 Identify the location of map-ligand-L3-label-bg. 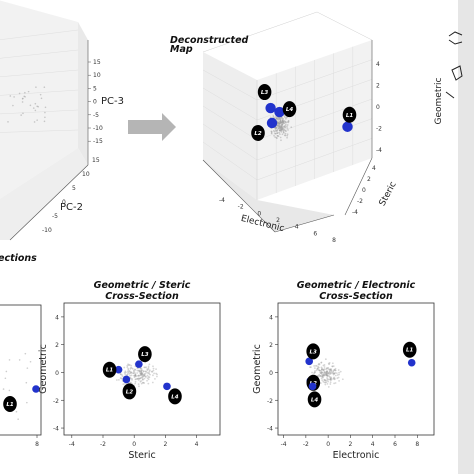
(264, 92).